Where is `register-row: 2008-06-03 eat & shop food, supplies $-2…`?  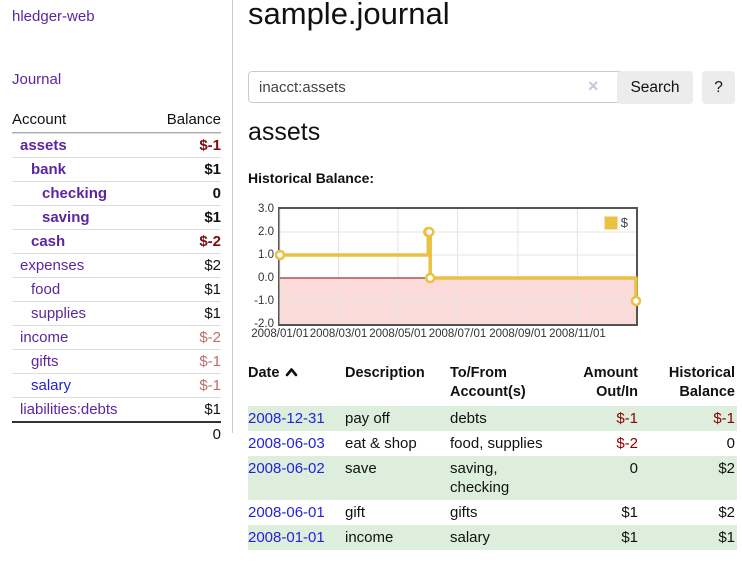 register-row: 2008-06-03 eat & shop food, supplies $-2… is located at coordinates (492, 443).